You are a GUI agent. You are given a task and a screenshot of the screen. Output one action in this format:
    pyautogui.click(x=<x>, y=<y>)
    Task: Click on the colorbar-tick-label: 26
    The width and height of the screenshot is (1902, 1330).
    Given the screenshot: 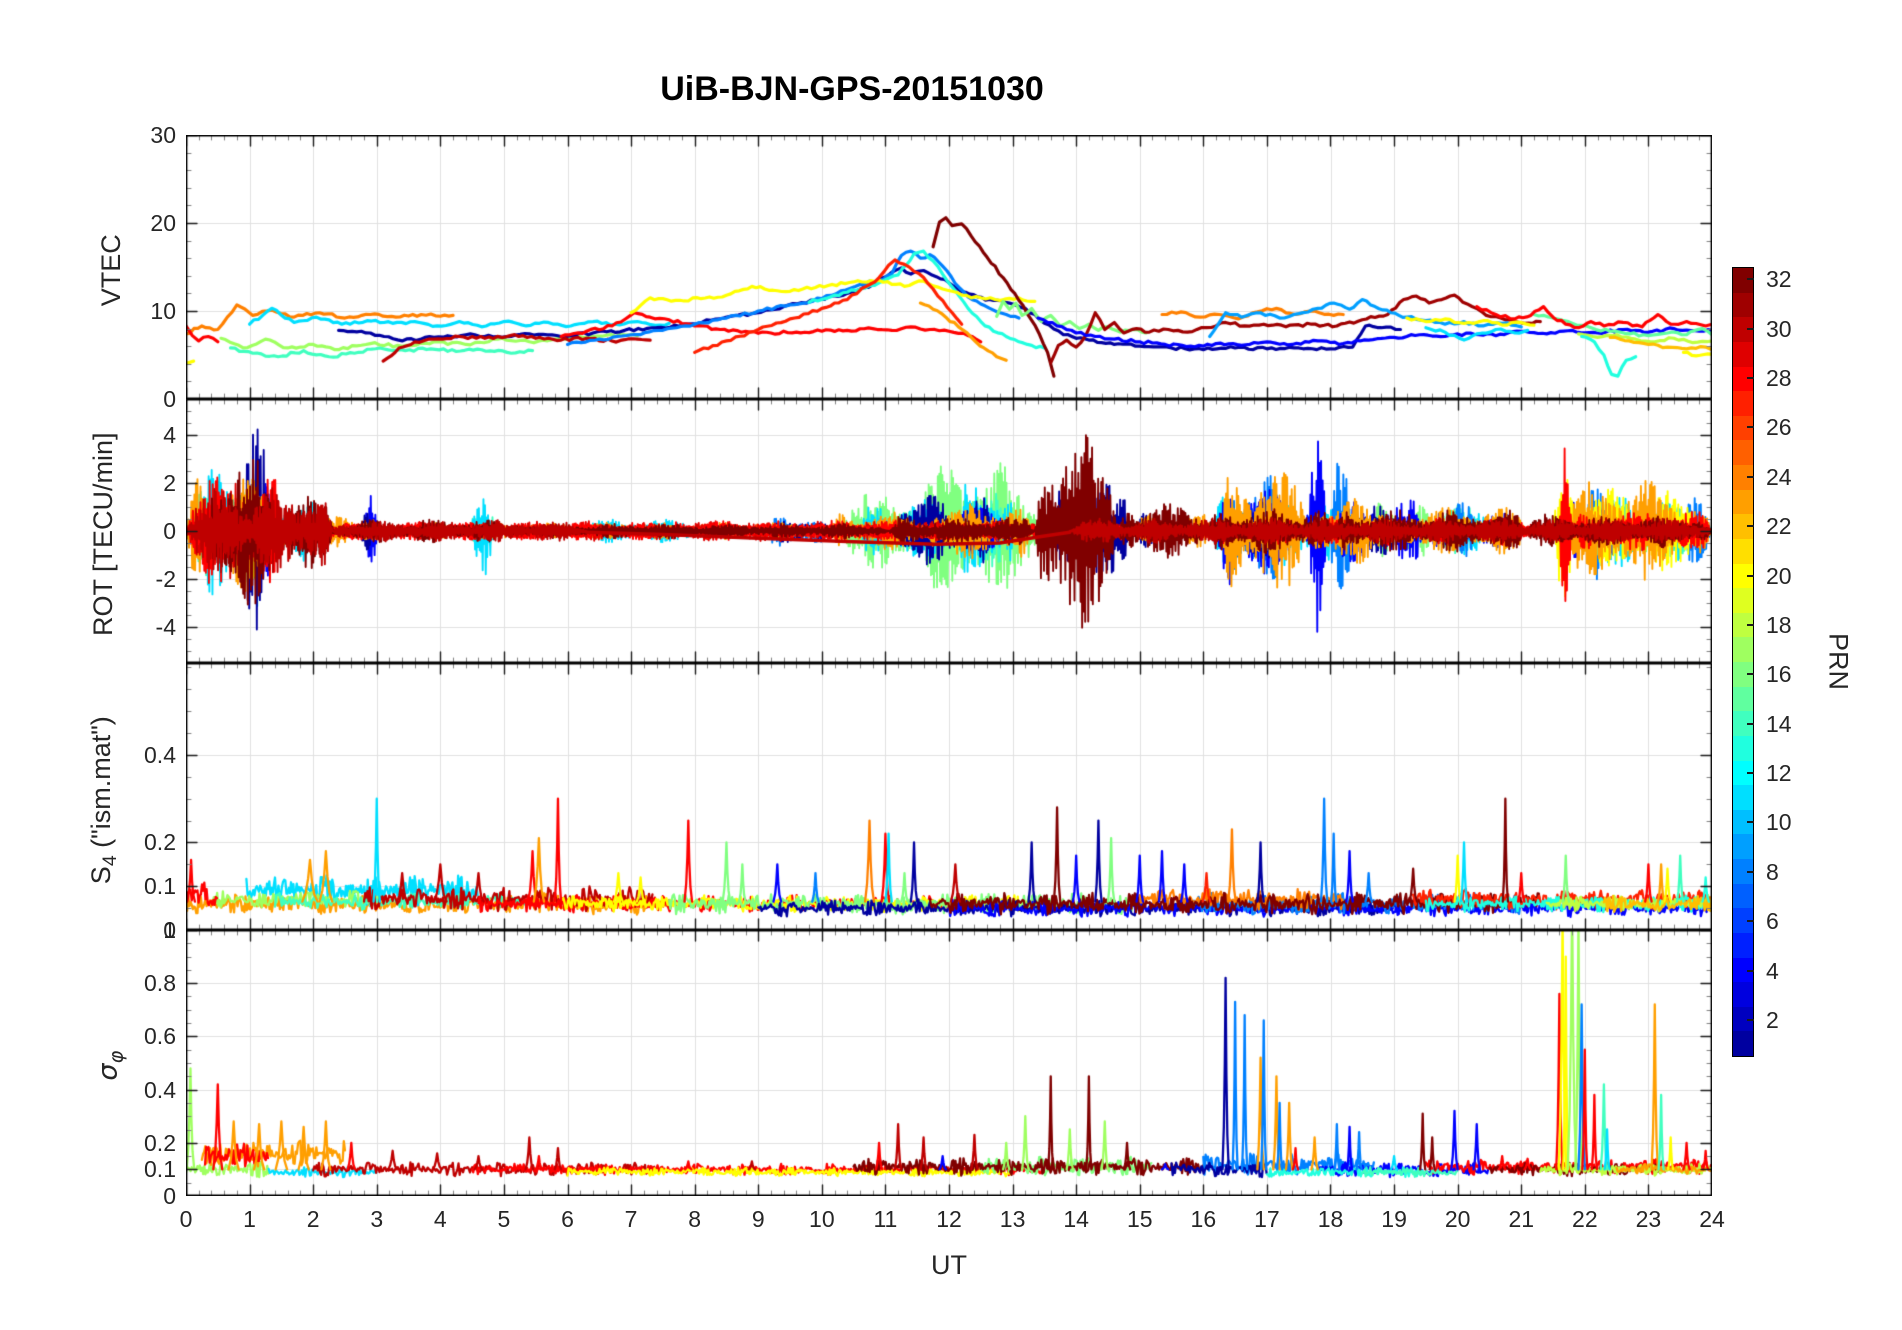 What is the action you would take?
    pyautogui.click(x=1779, y=427)
    